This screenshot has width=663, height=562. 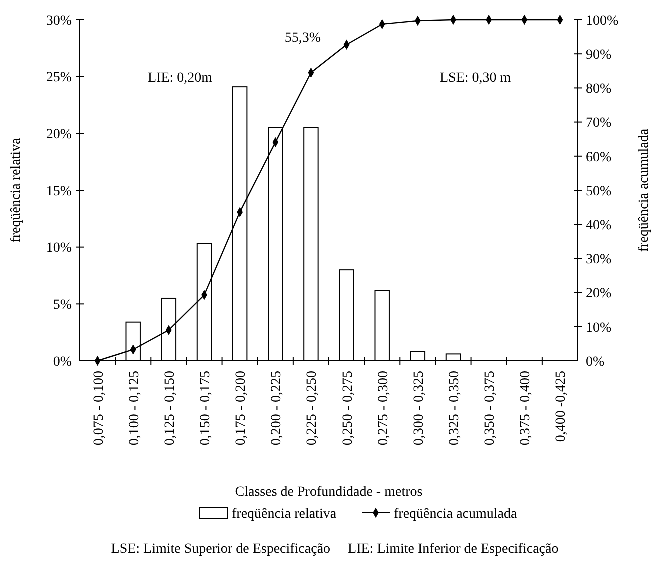 I want to click on y2-tick-label: 100%, so click(x=602, y=21).